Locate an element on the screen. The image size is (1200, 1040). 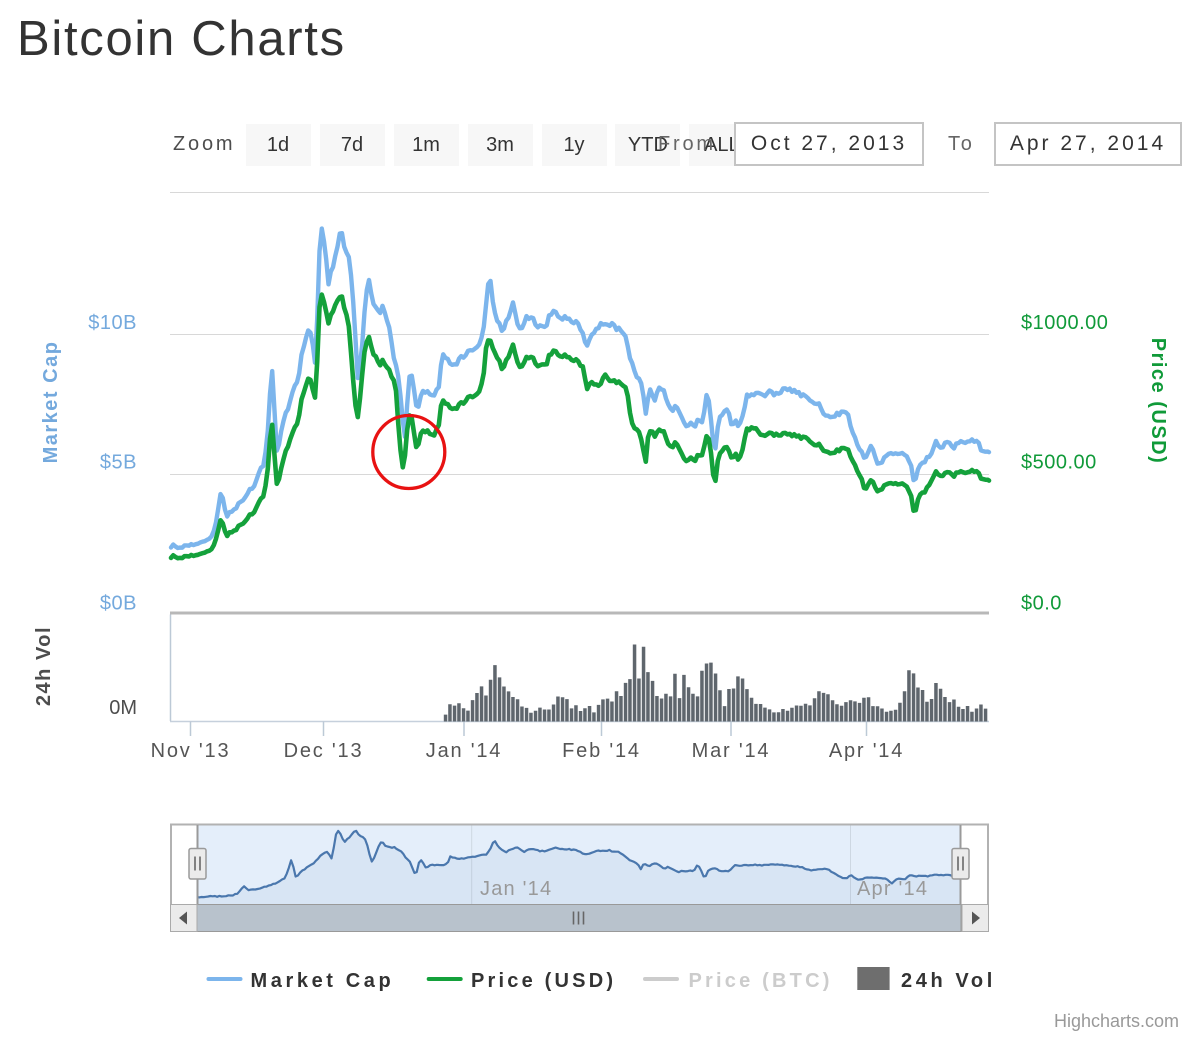
svg-text: Highcharts.com is located at coordinates (1116, 1021).